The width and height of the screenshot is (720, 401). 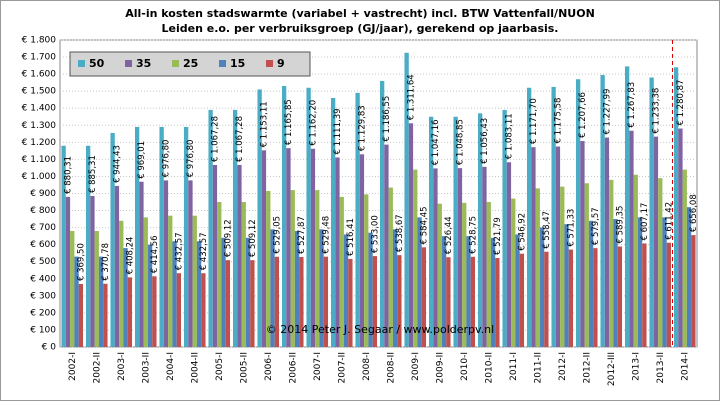 What do you see at coordinates (509, 136) in the screenshot?
I see `value-label: € 1.083,11` at bounding box center [509, 136].